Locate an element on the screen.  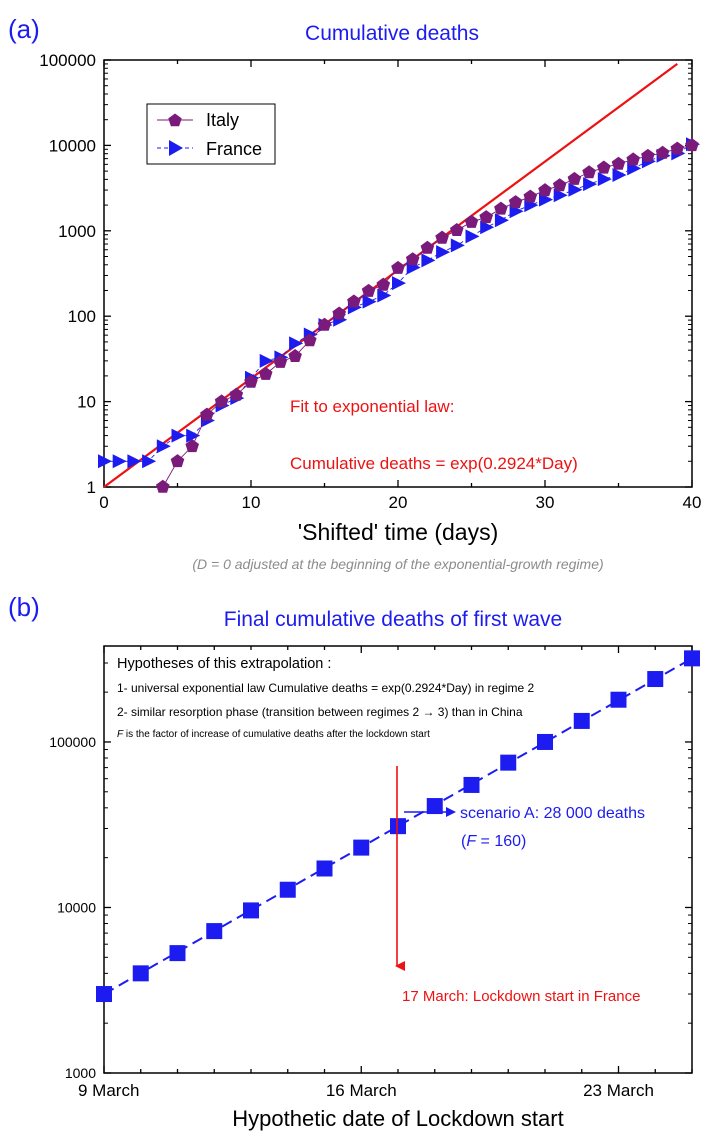
x-tick-label: 9 March is located at coordinates (108, 1090).